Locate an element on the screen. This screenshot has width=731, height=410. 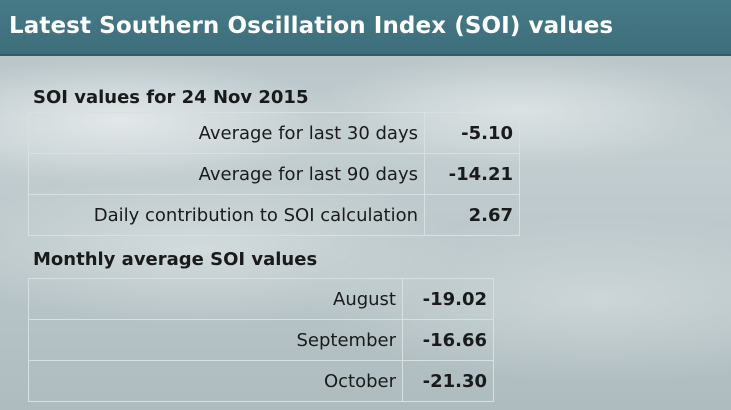
table-row: October -21.30 is located at coordinates (261, 381).